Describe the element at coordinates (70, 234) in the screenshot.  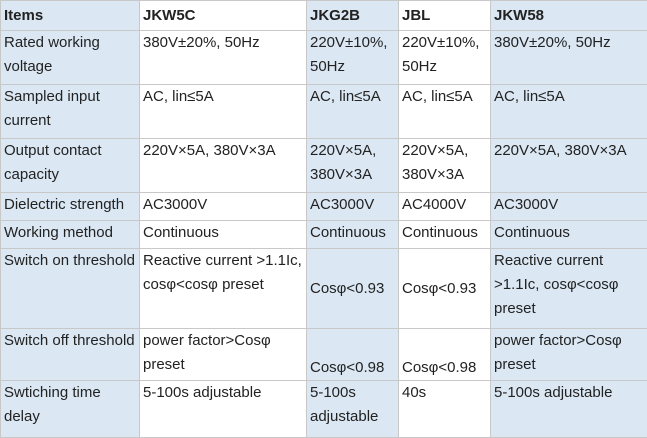
I see `row-label: Working method` at that location.